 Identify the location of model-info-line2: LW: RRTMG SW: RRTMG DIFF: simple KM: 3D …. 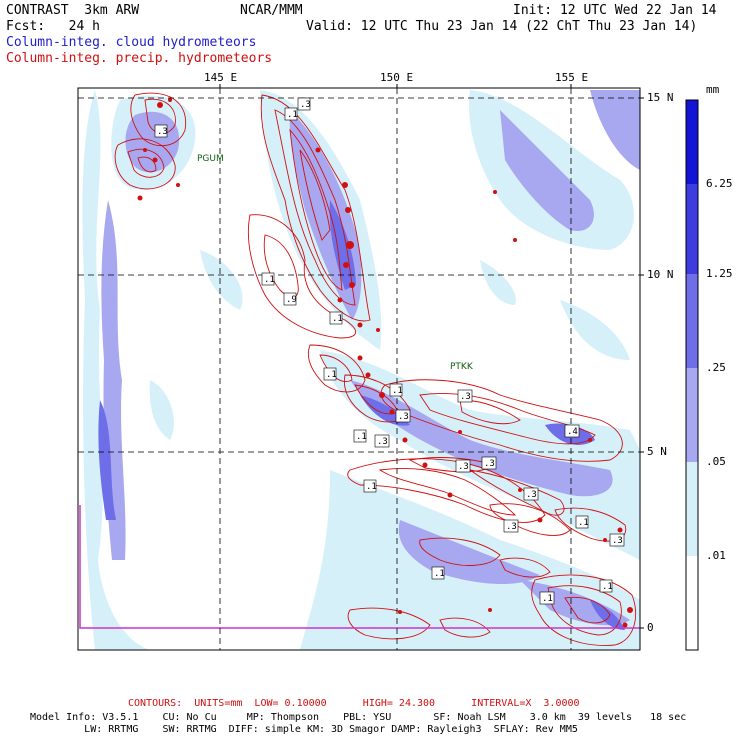
(304, 729).